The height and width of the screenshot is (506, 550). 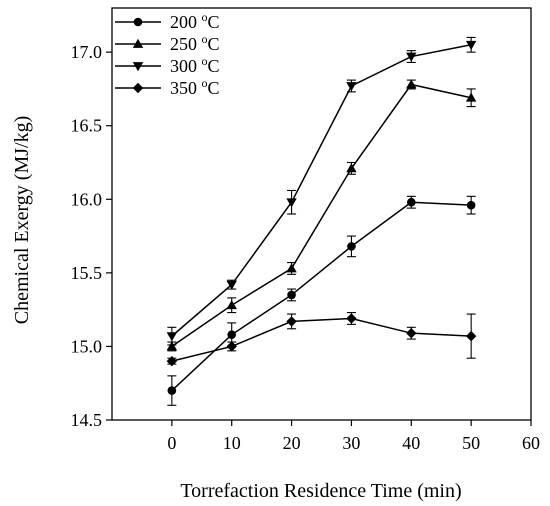 What do you see at coordinates (351, 443) in the screenshot?
I see `x-tick-label: 30` at bounding box center [351, 443].